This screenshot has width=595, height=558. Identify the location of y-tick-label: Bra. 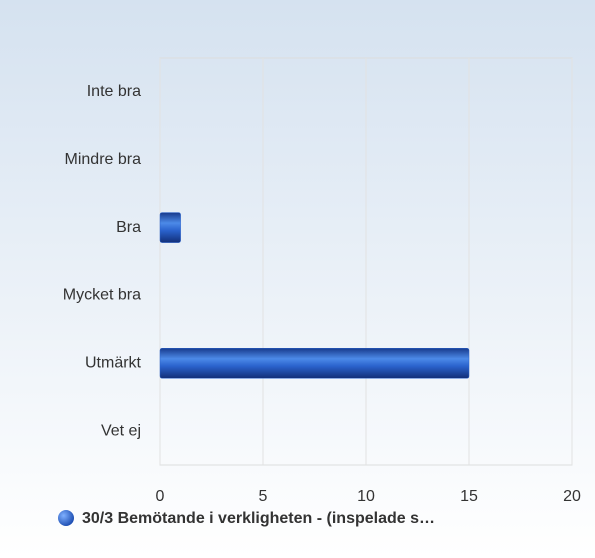
(128, 227).